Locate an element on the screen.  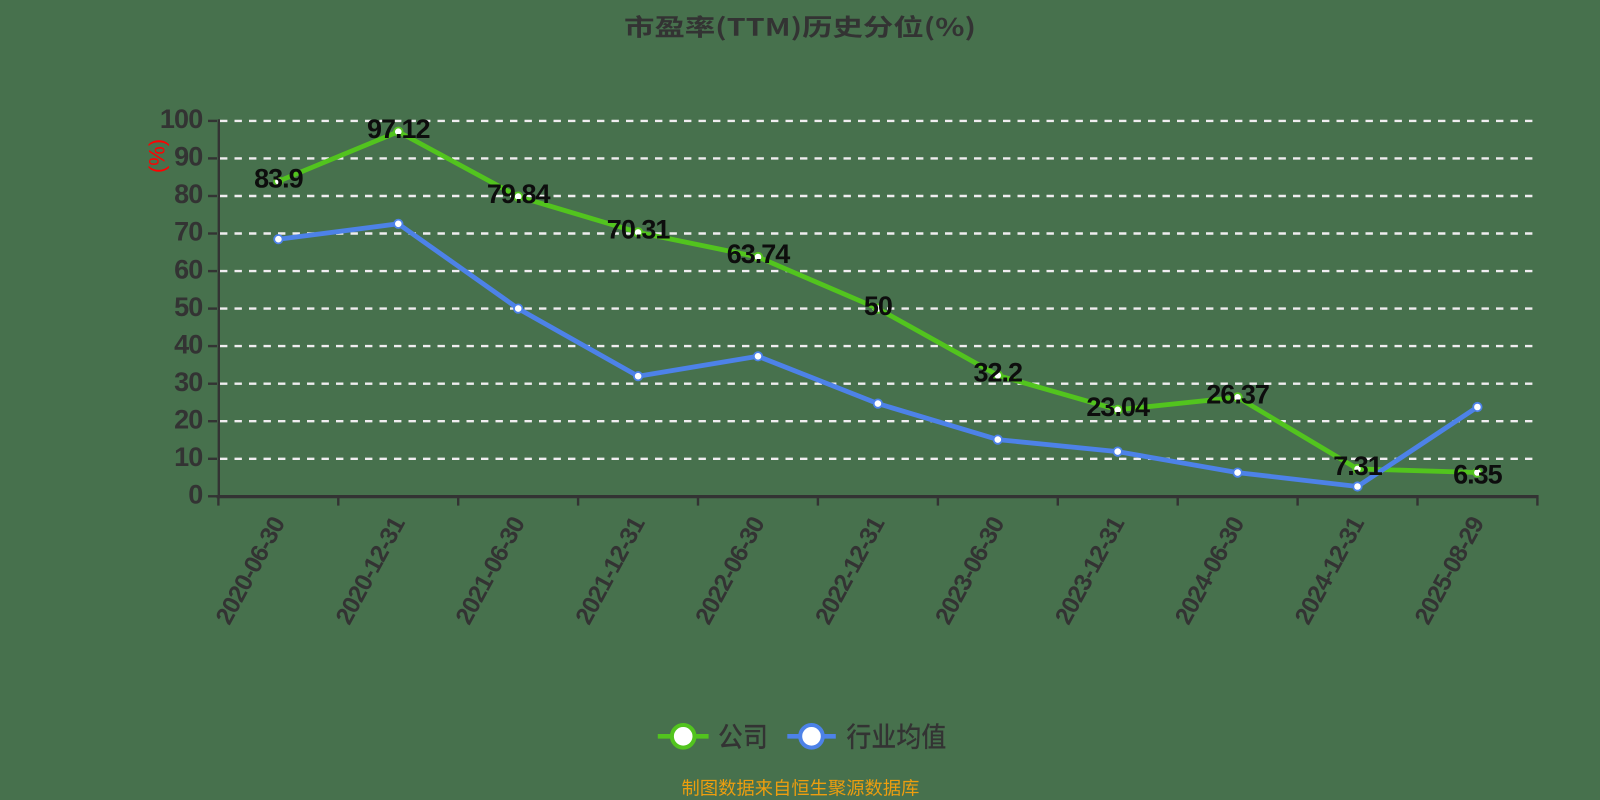
svg-text: 90 is located at coordinates (188, 157).